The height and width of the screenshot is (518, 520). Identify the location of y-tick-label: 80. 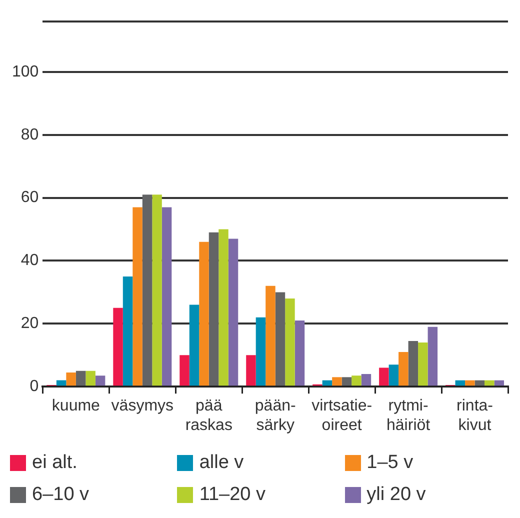
(29, 135).